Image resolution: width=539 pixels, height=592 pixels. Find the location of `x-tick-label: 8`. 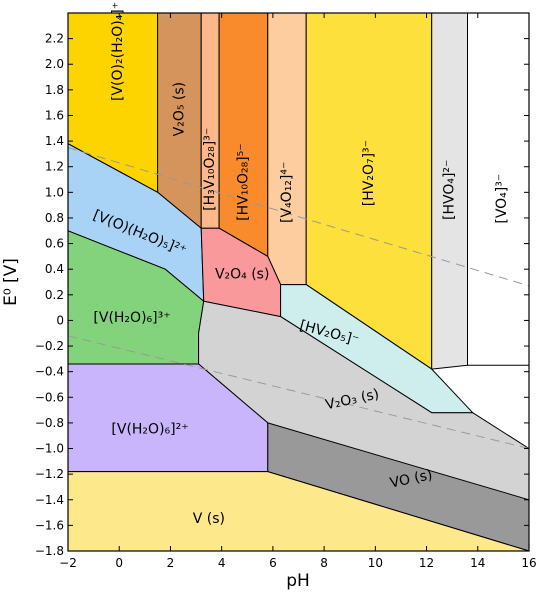

x-tick-label: 8 is located at coordinates (324, 563).